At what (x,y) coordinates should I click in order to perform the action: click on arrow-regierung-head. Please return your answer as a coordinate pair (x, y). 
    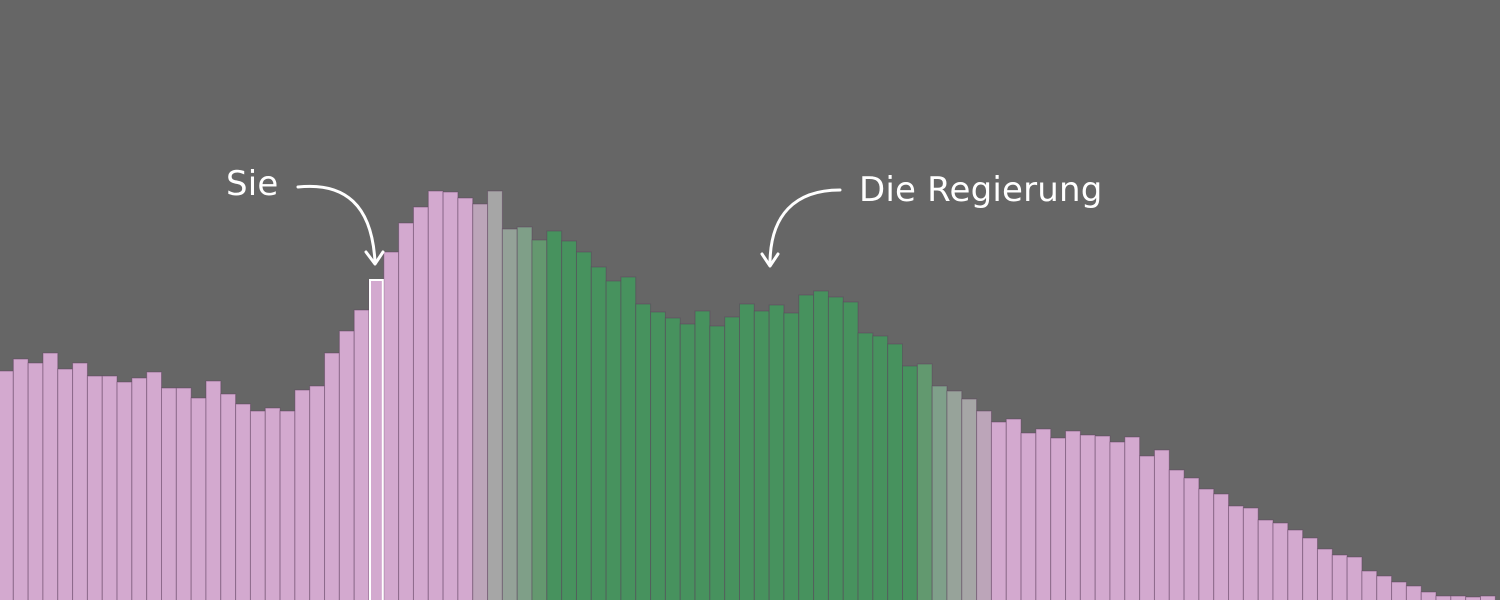
    Looking at the image, I should click on (770, 260).